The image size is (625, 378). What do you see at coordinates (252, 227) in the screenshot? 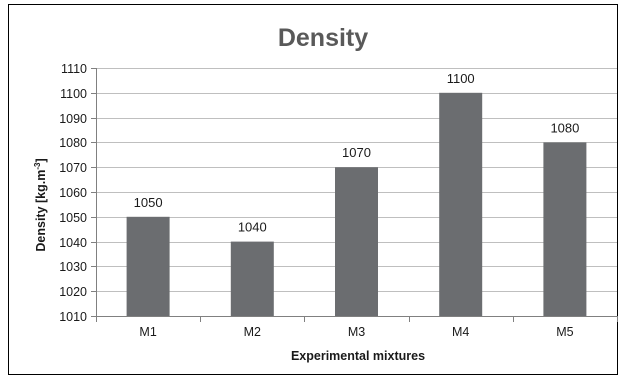
I see `data-label-m2: 1040` at bounding box center [252, 227].